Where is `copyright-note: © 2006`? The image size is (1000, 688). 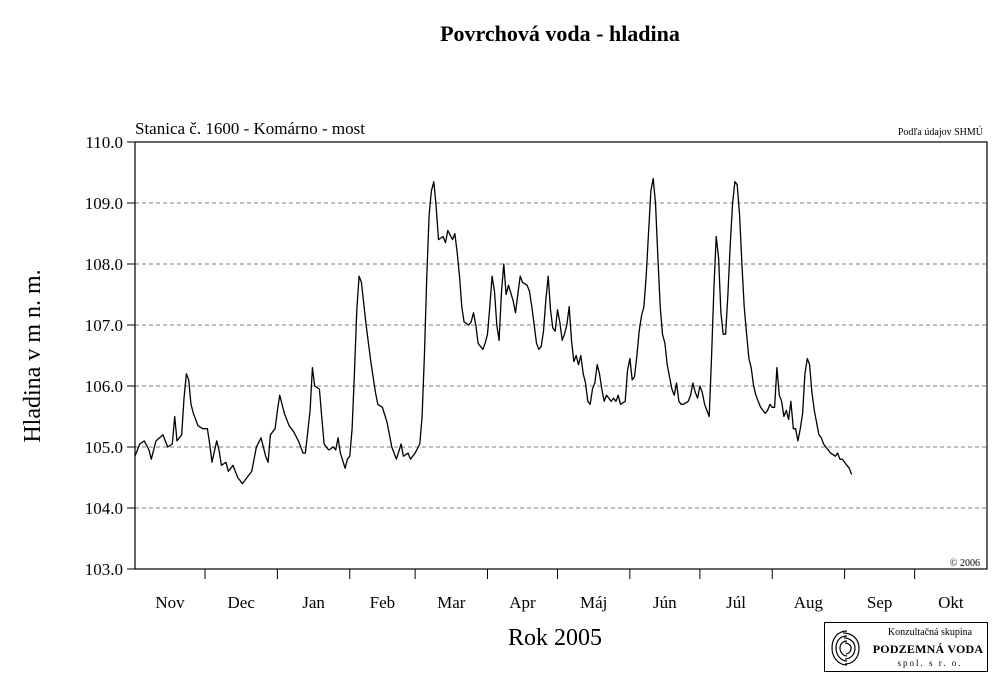 copyright-note: © 2006 is located at coordinates (965, 563).